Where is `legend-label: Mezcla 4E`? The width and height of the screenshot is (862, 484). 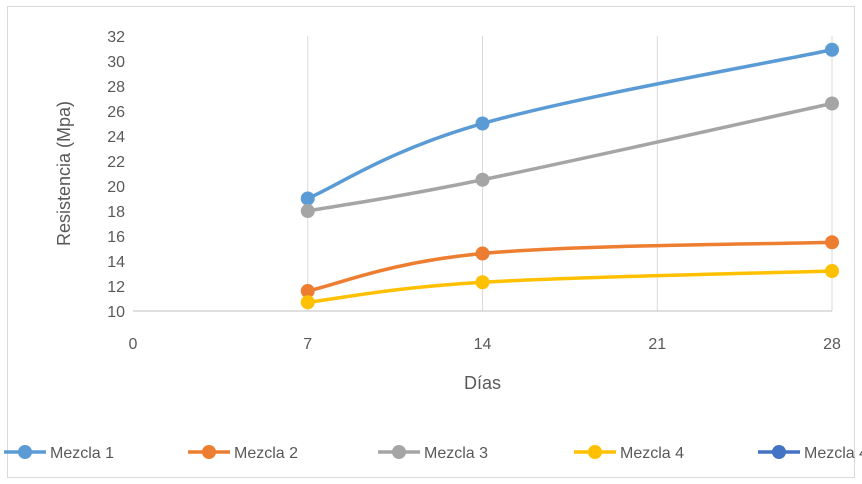
legend-label: Mezcla 4E is located at coordinates (833, 453).